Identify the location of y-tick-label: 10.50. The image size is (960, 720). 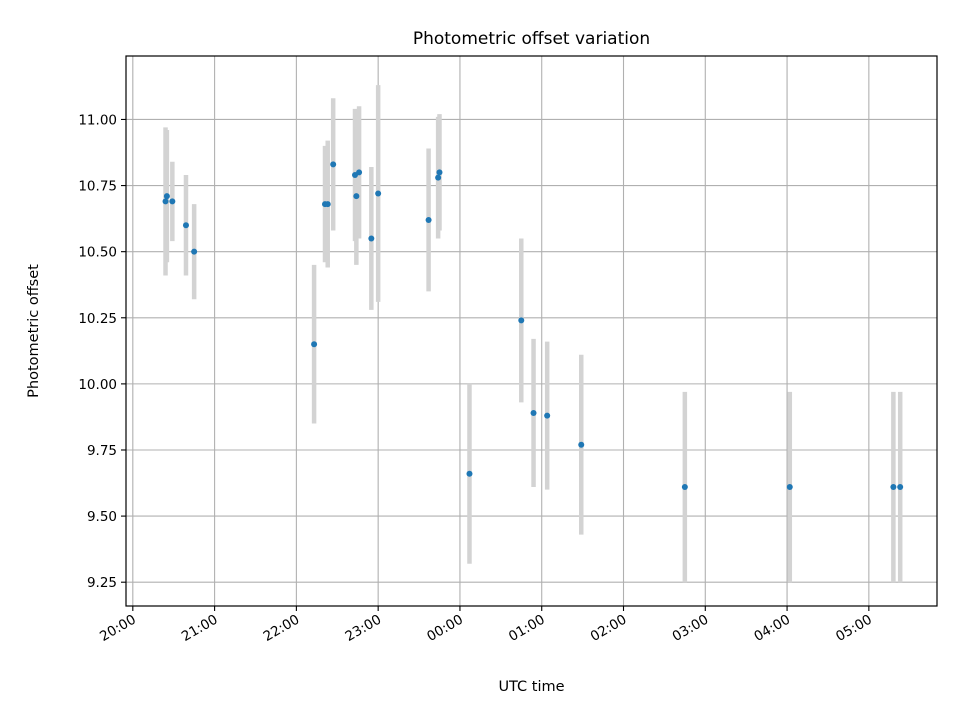
(97, 253).